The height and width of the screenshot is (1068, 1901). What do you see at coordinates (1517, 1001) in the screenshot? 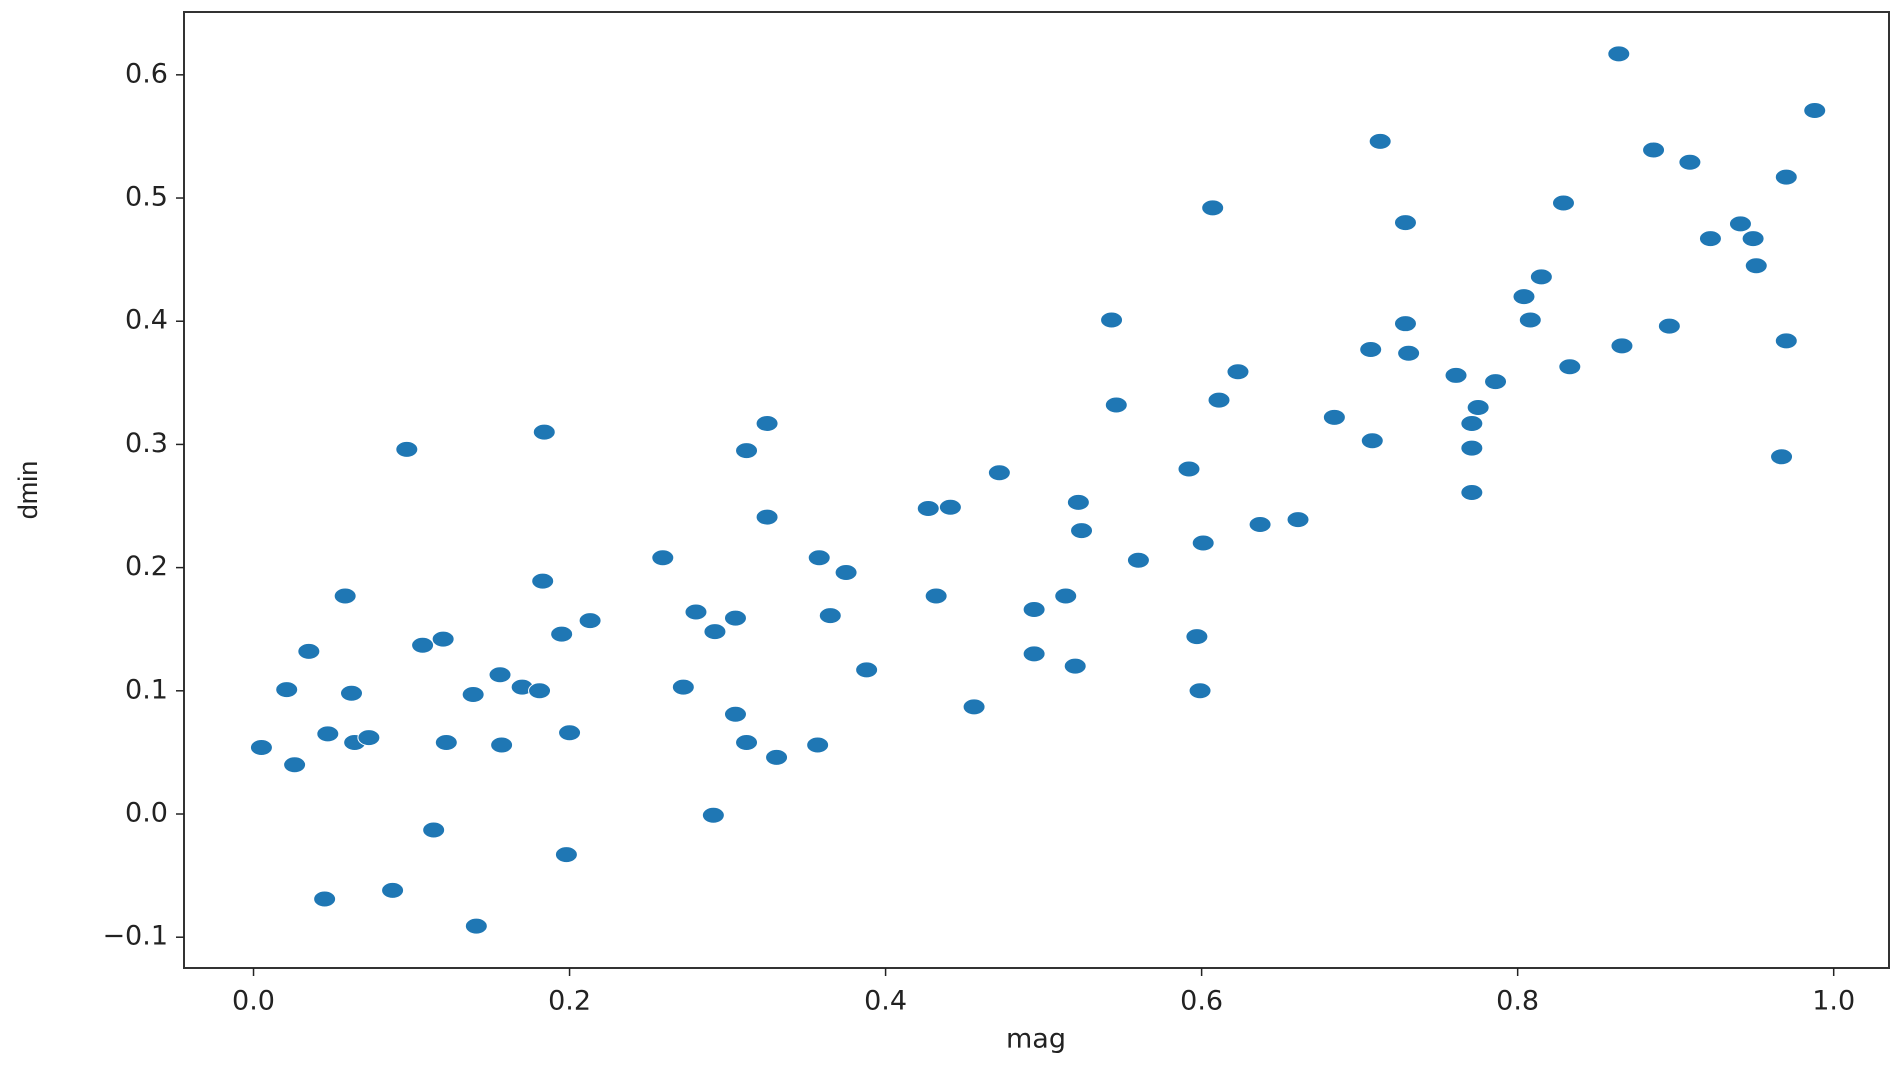
I see `x-tick-label: 0.8` at bounding box center [1517, 1001].